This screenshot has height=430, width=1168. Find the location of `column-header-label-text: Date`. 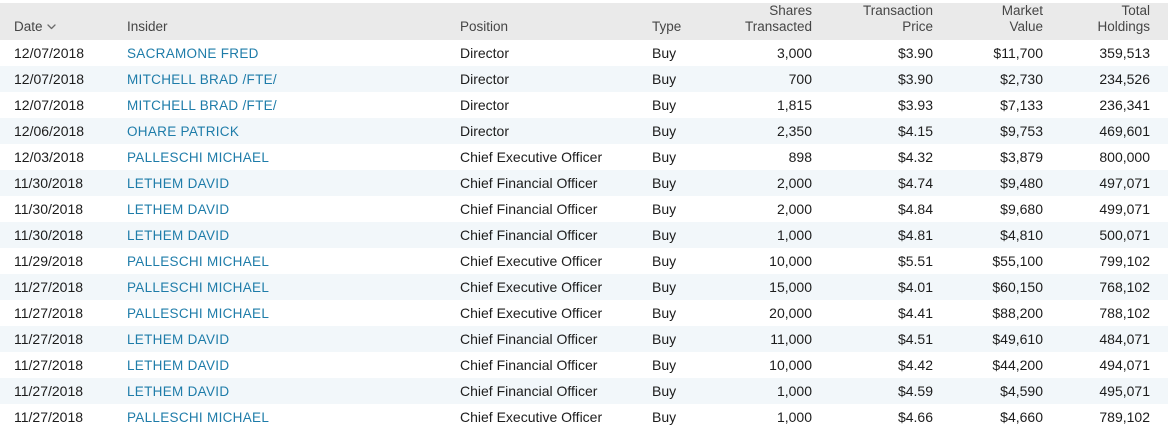

column-header-label-text: Date is located at coordinates (28, 26).